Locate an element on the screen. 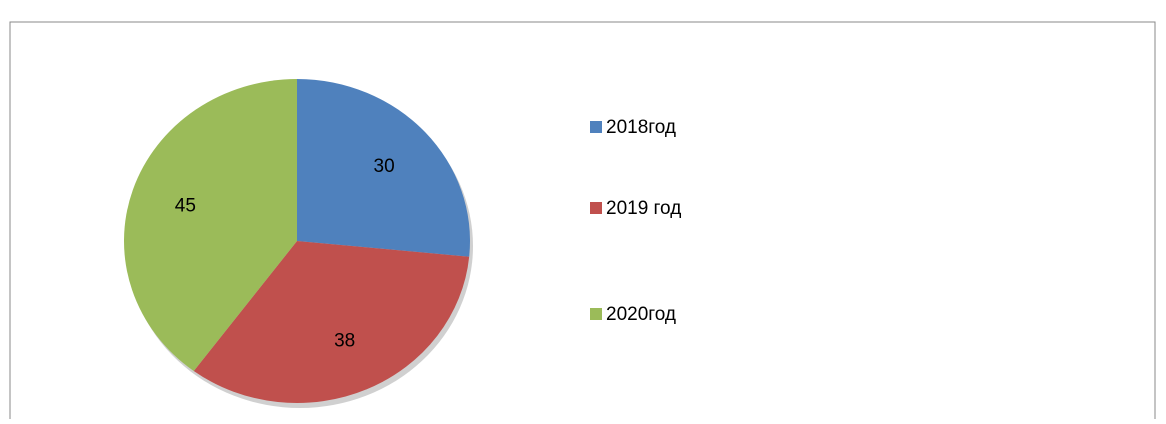  legend-label: 2018год is located at coordinates (641, 127).